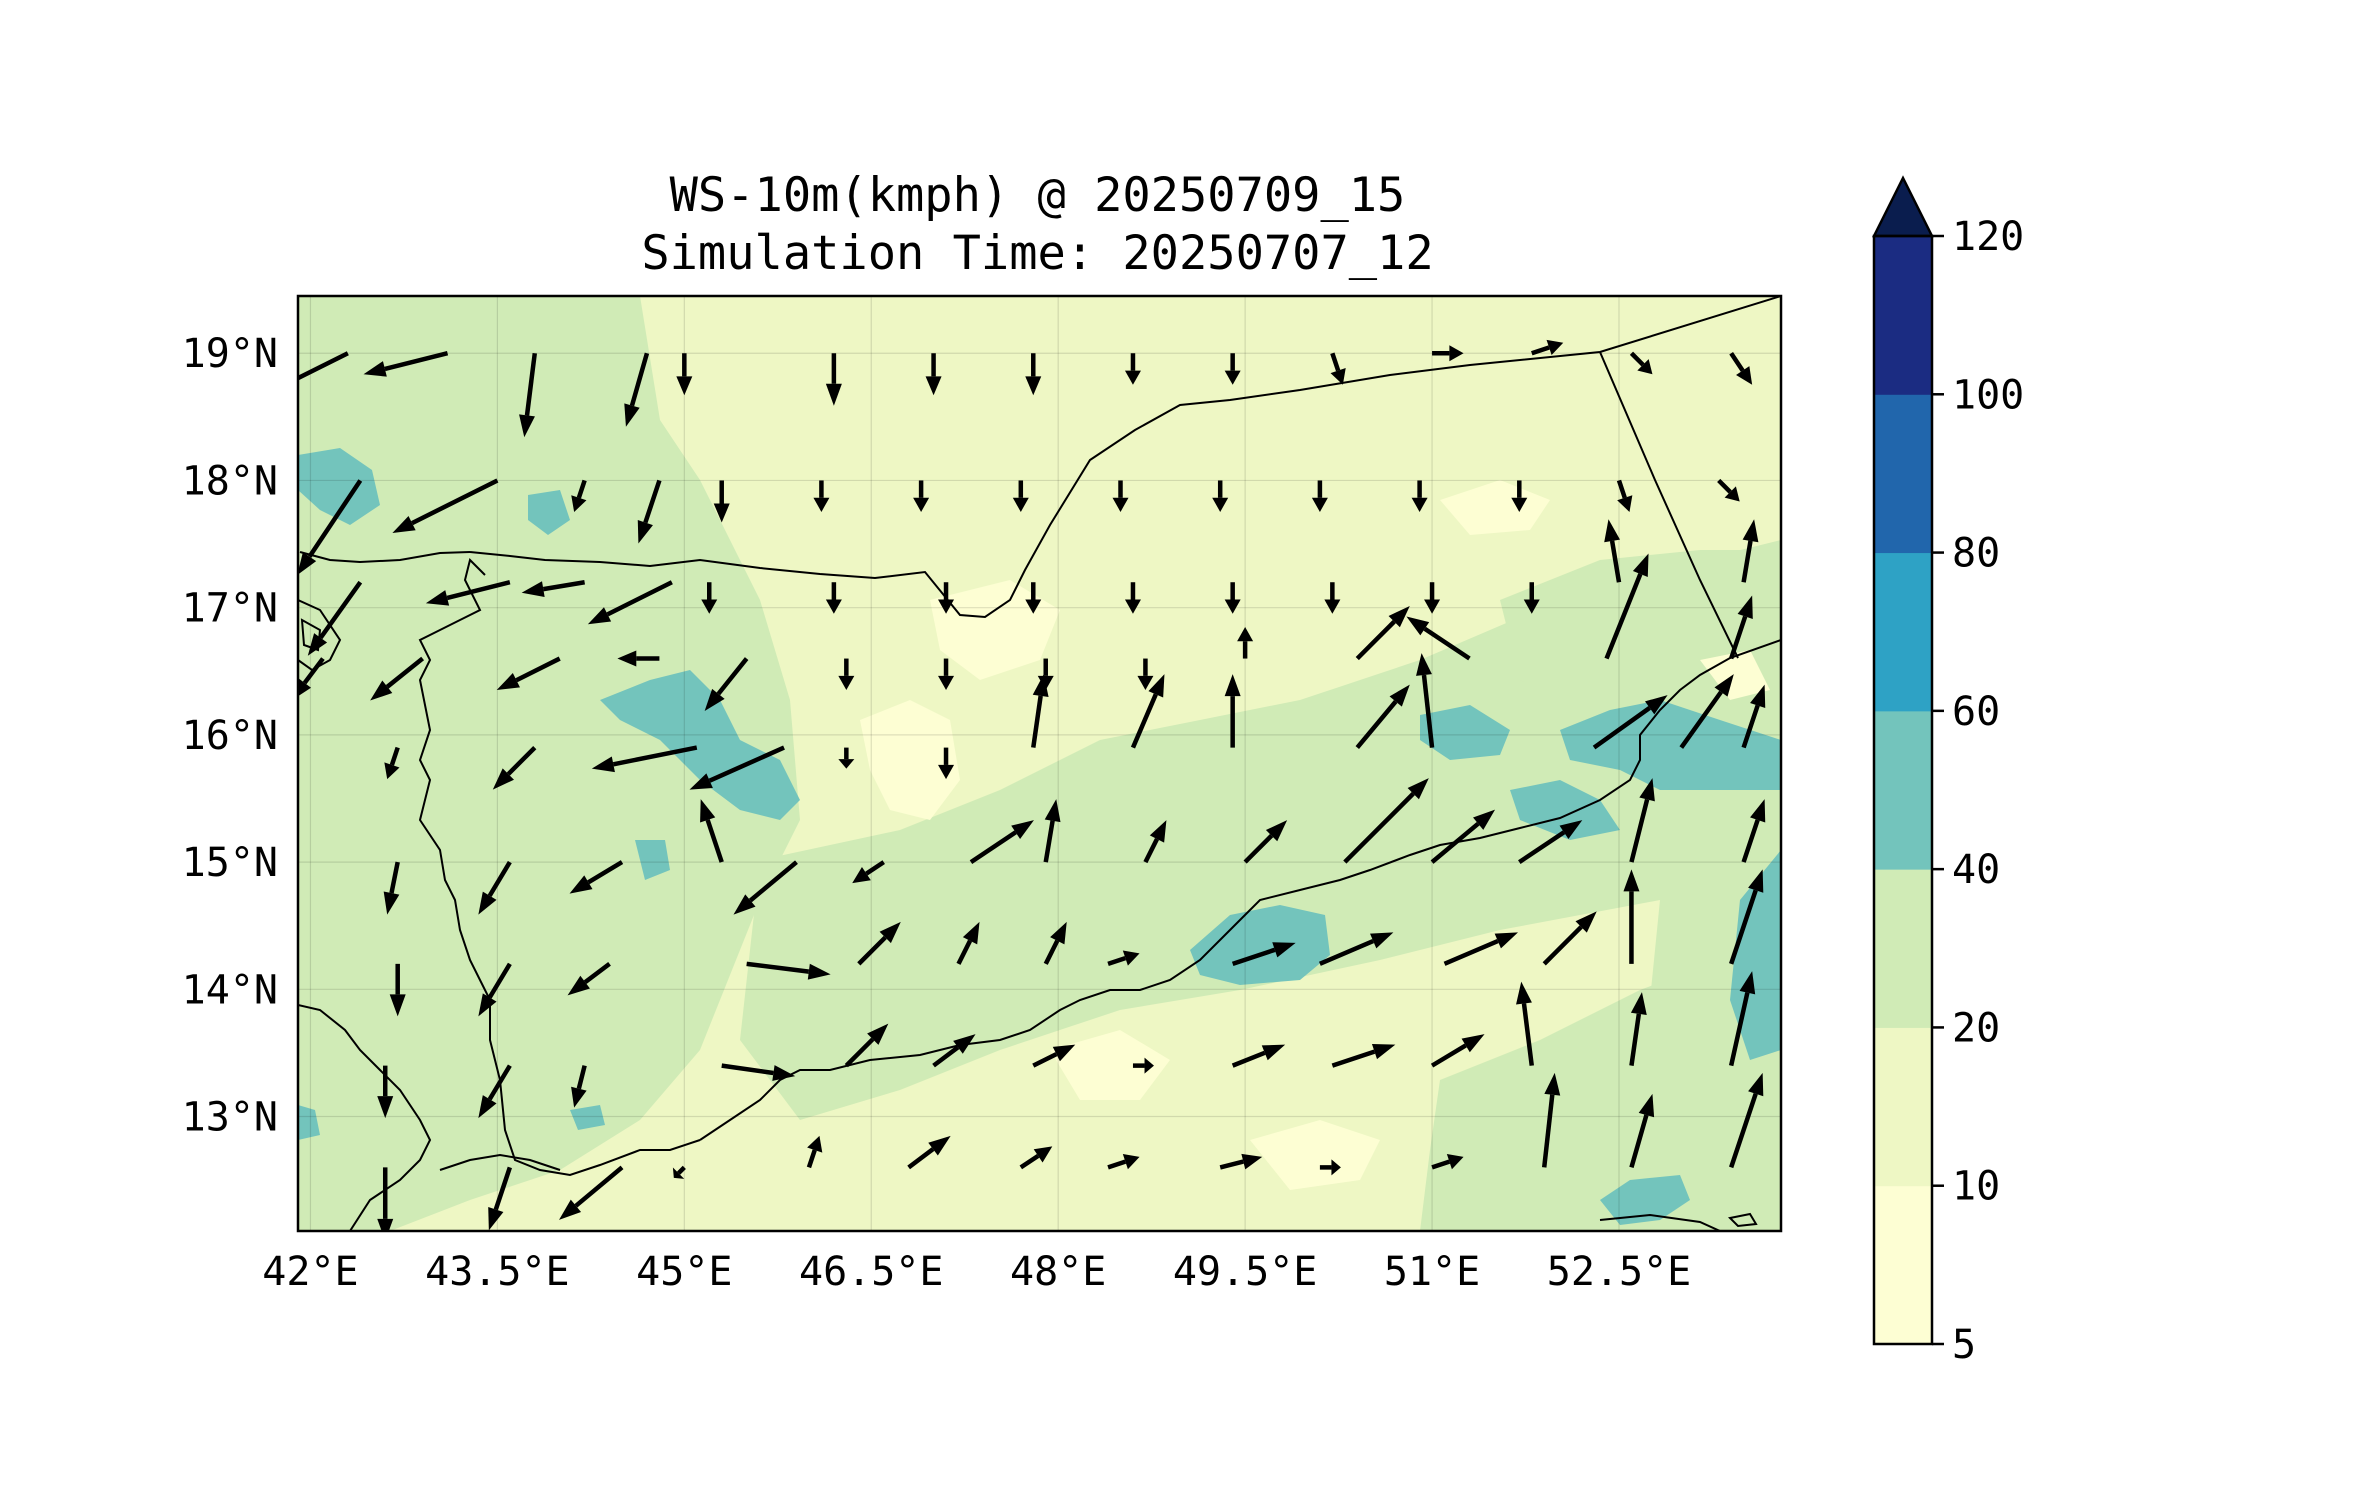  Describe the element at coordinates (309, 1122) in the screenshot. I see `contour-patch-13n-42e` at that location.